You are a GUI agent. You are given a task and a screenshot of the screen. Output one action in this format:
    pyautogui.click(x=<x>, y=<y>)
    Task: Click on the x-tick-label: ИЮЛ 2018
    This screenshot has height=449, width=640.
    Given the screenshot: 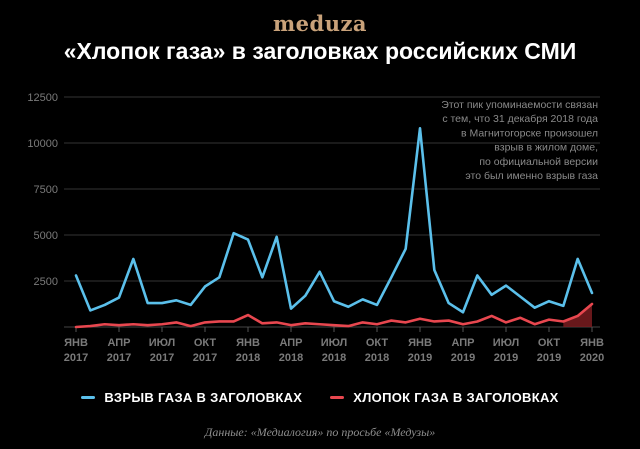 What is the action you would take?
    pyautogui.click(x=334, y=350)
    